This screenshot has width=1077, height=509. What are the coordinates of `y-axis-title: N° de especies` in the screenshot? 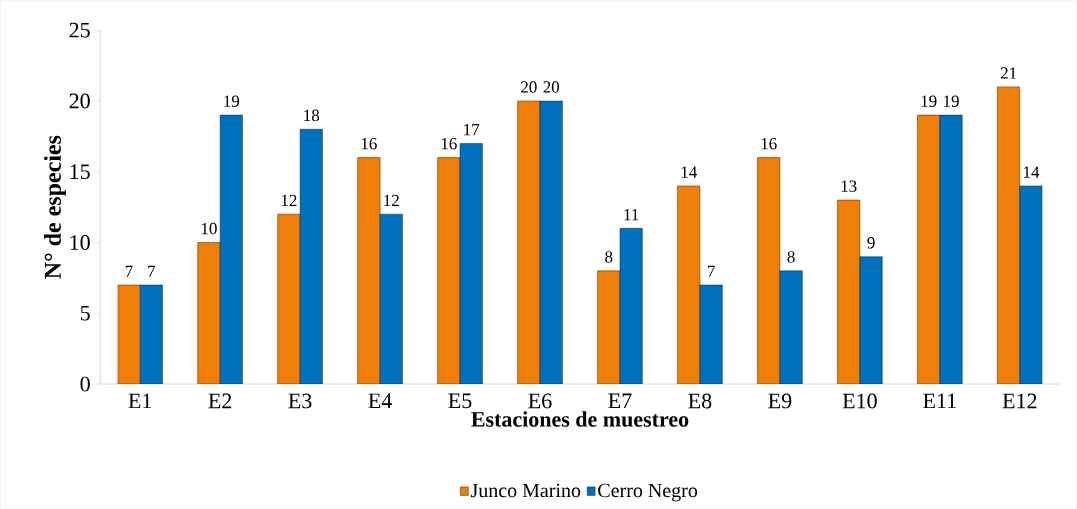 It's located at (55, 207).